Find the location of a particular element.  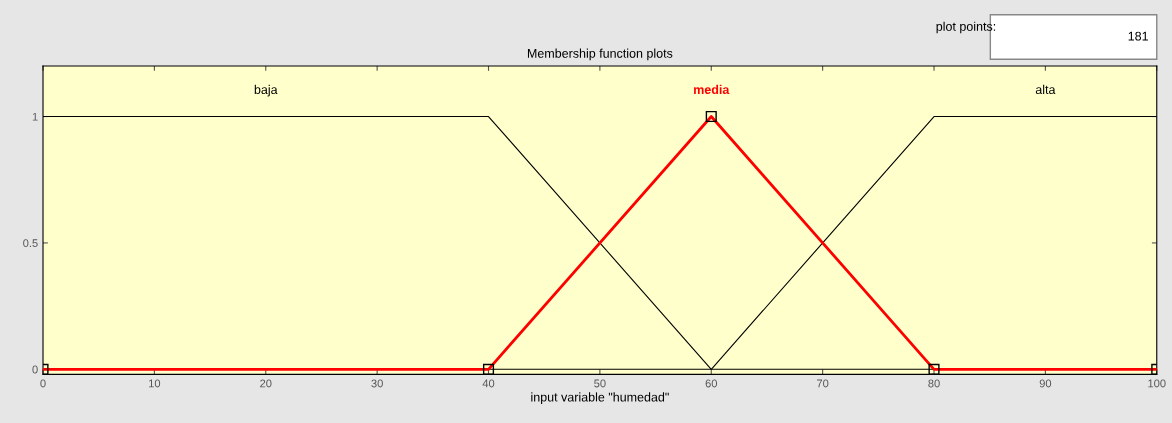

x-tick-label: 10 is located at coordinates (155, 383).